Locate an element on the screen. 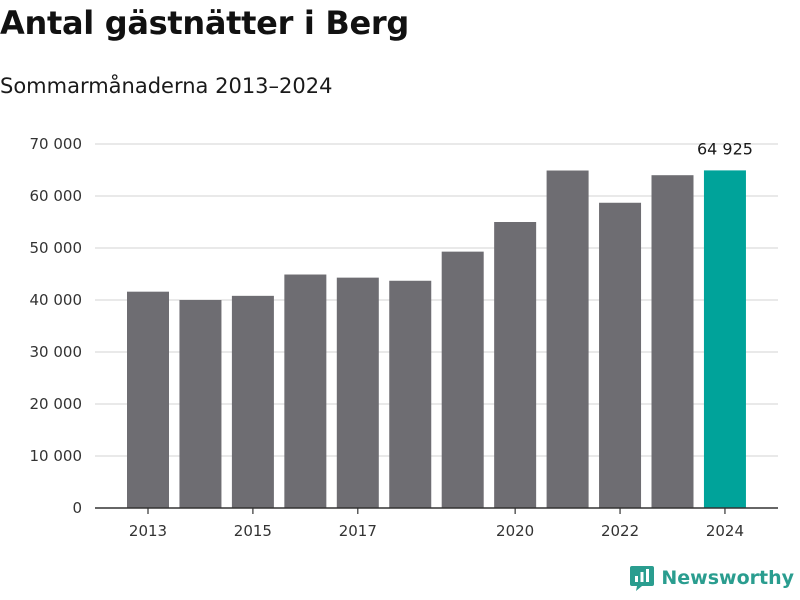 The width and height of the screenshot is (800, 600). bar-2018 is located at coordinates (410, 394).